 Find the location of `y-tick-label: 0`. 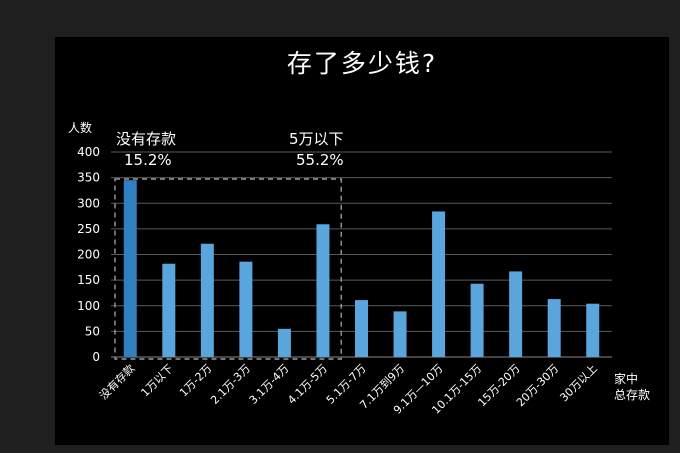

y-tick-label: 0 is located at coordinates (96, 357).